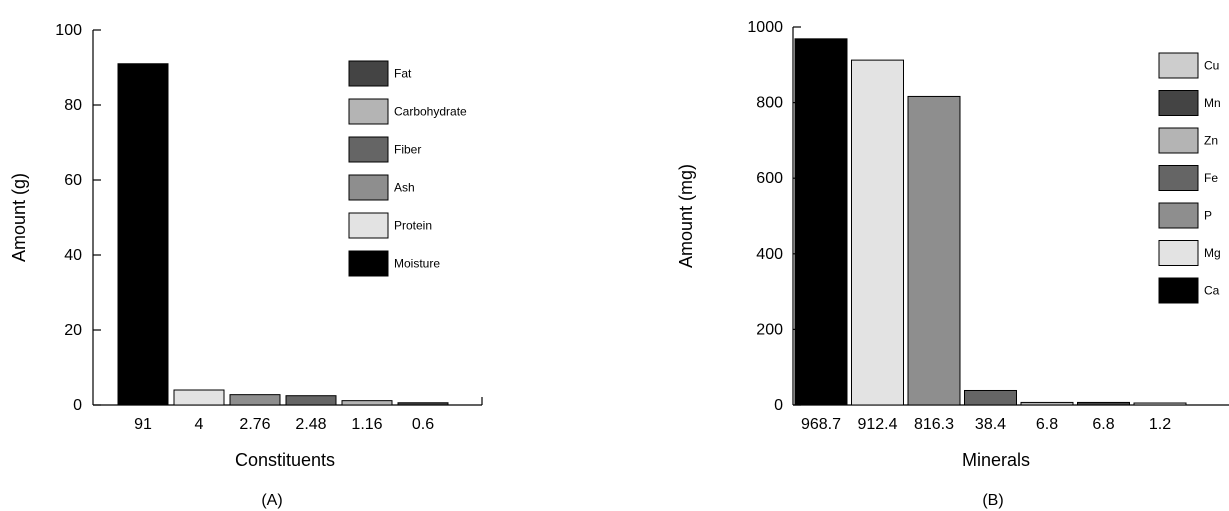 The height and width of the screenshot is (511, 1229). What do you see at coordinates (368, 149) in the screenshot?
I see `legend-swatch-fiber` at bounding box center [368, 149].